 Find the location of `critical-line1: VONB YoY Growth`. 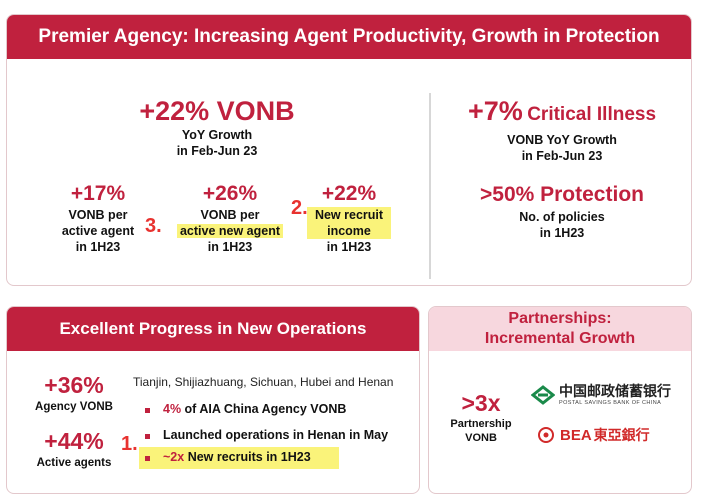

critical-line1: VONB YoY Growth is located at coordinates (562, 140).